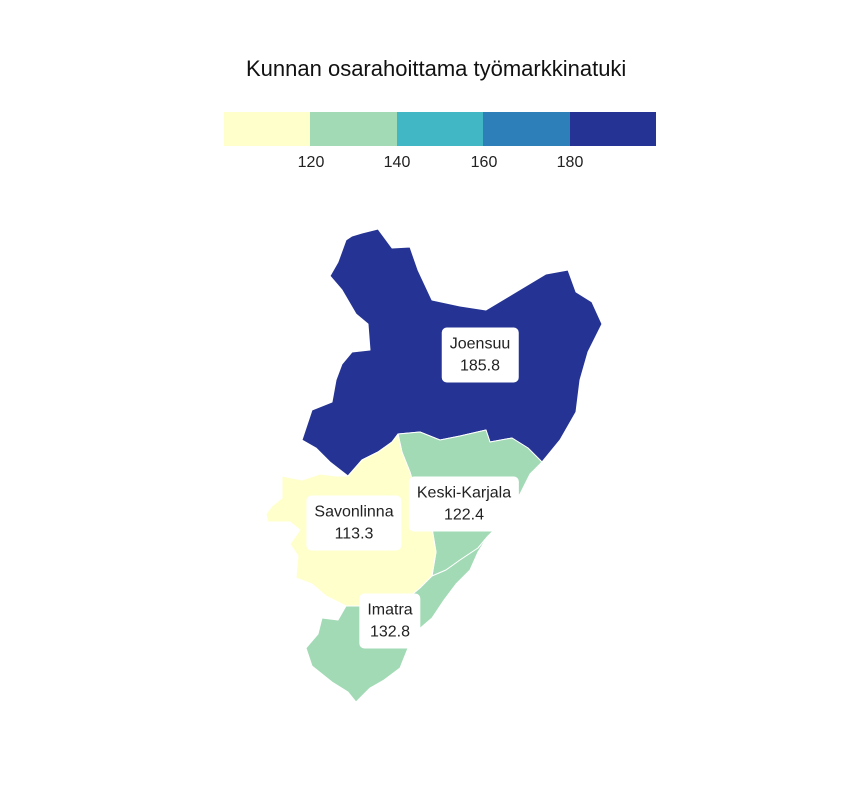  What do you see at coordinates (390, 610) in the screenshot?
I see `region-name: Imatra` at bounding box center [390, 610].